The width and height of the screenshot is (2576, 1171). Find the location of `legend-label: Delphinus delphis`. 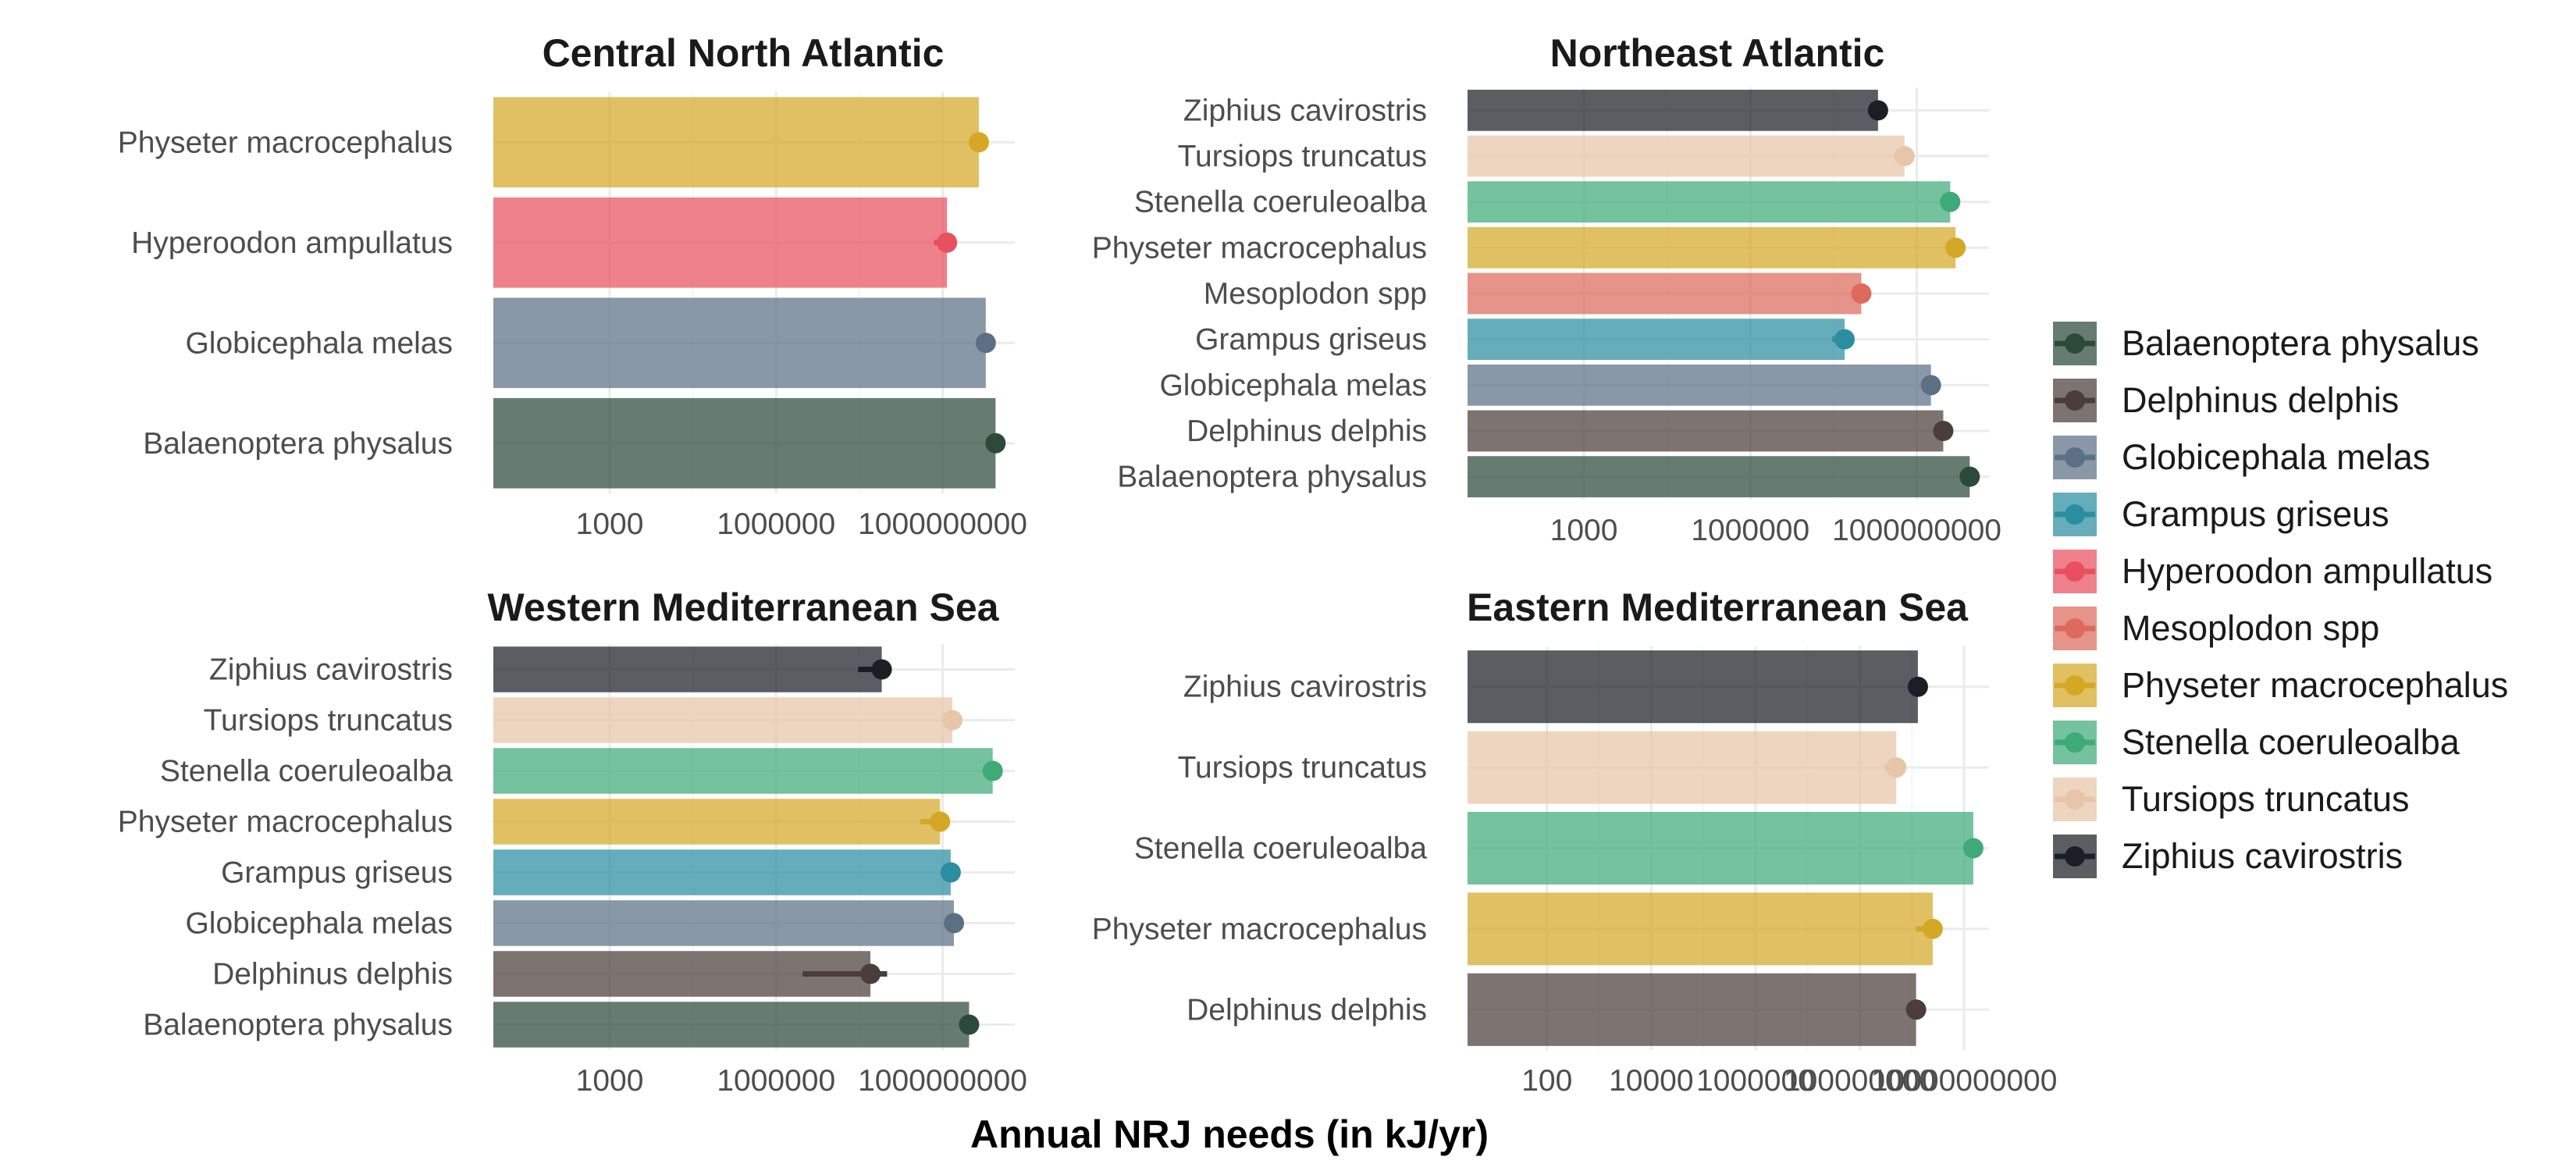

legend-label: Delphinus delphis is located at coordinates (2260, 400).